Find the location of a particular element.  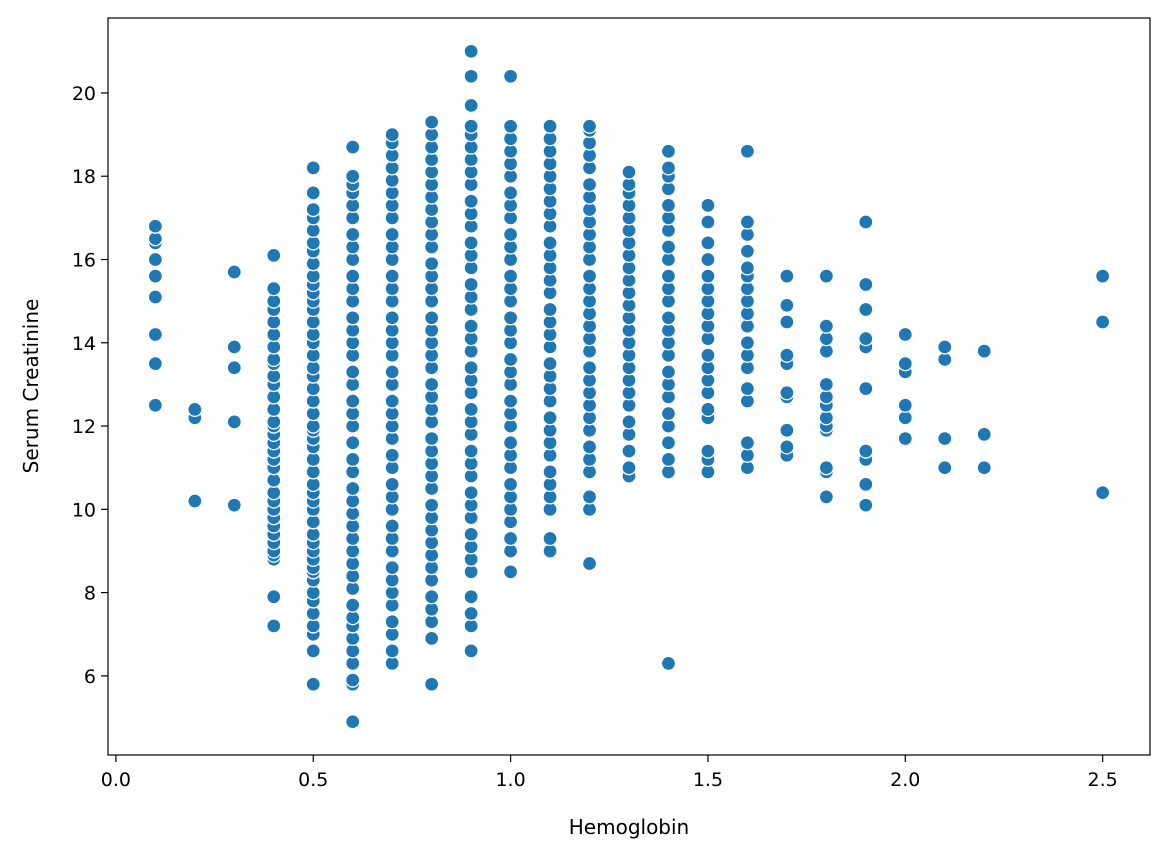

x-tick-label: 1.0 is located at coordinates (510, 780).